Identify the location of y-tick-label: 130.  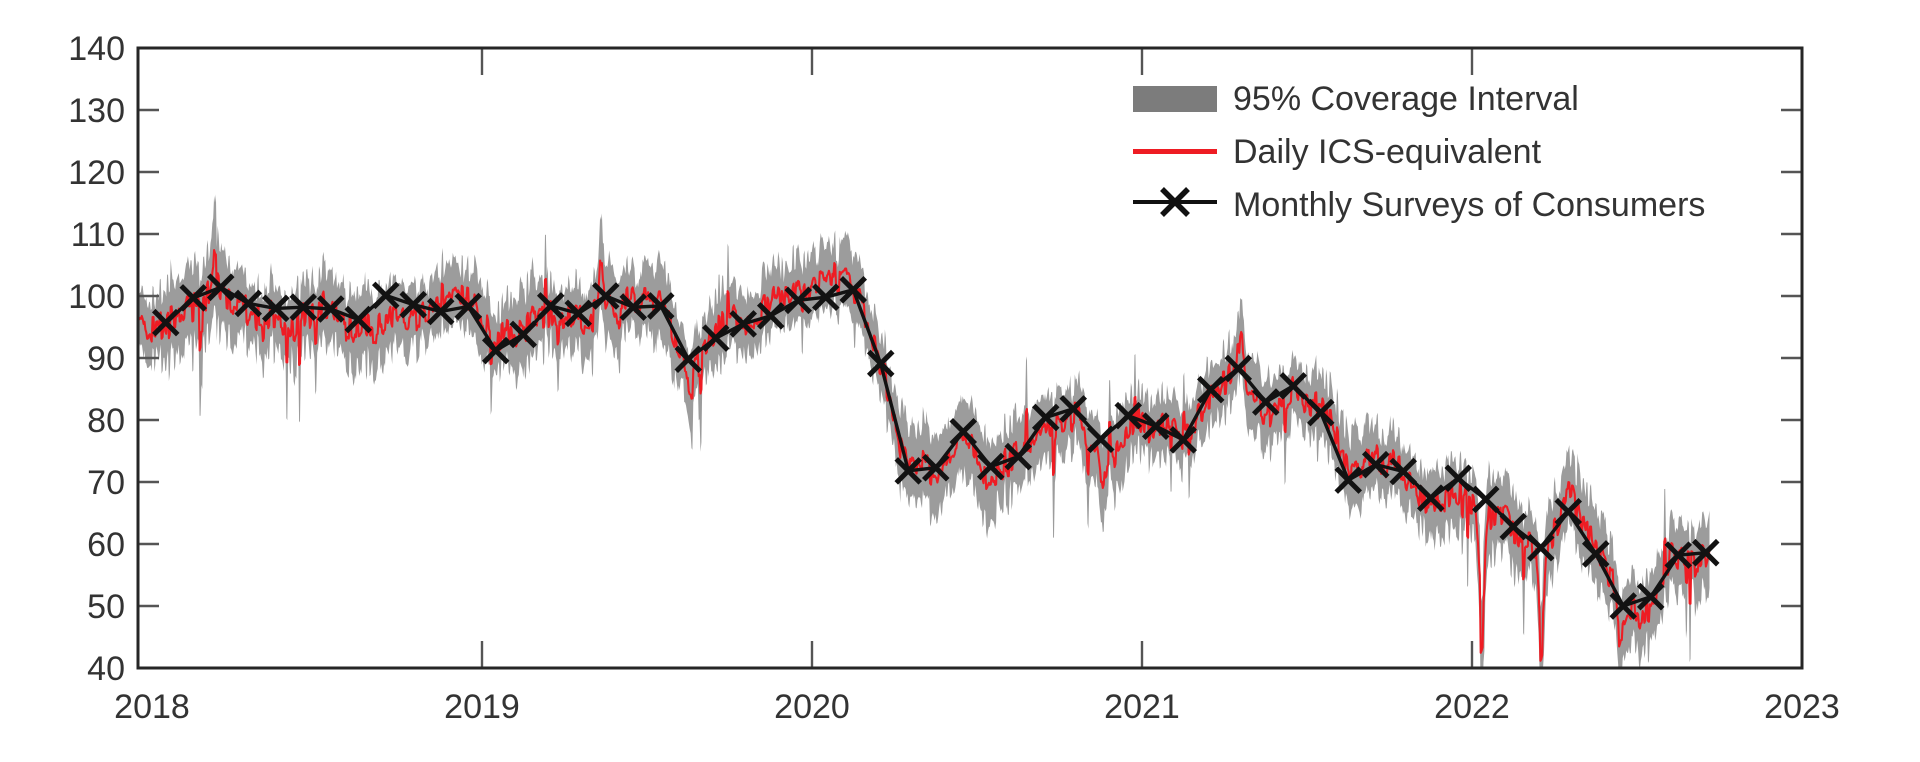
(96, 111).